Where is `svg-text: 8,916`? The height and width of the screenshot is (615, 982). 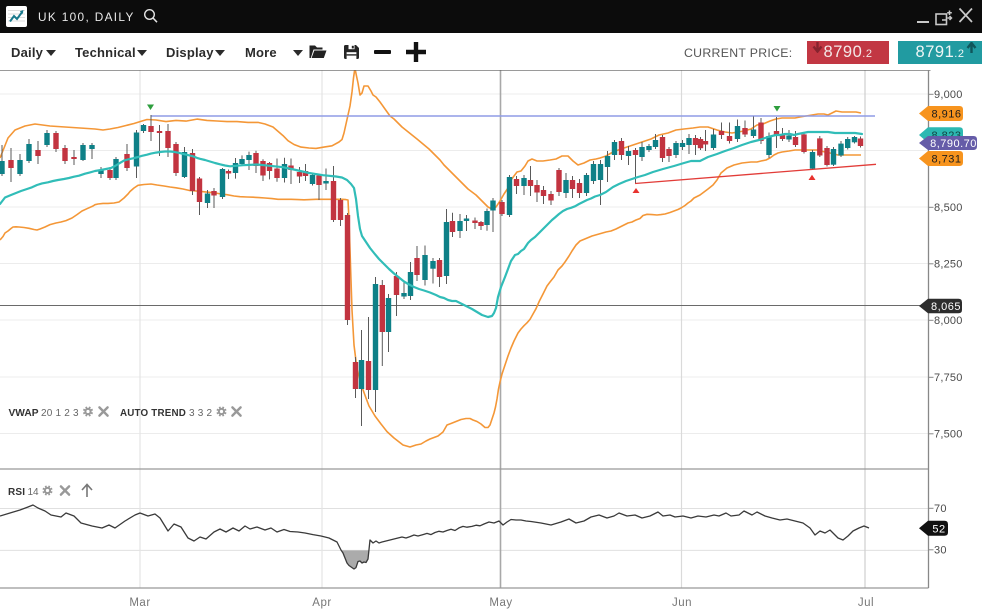
svg-text: 8,916 is located at coordinates (946, 115).